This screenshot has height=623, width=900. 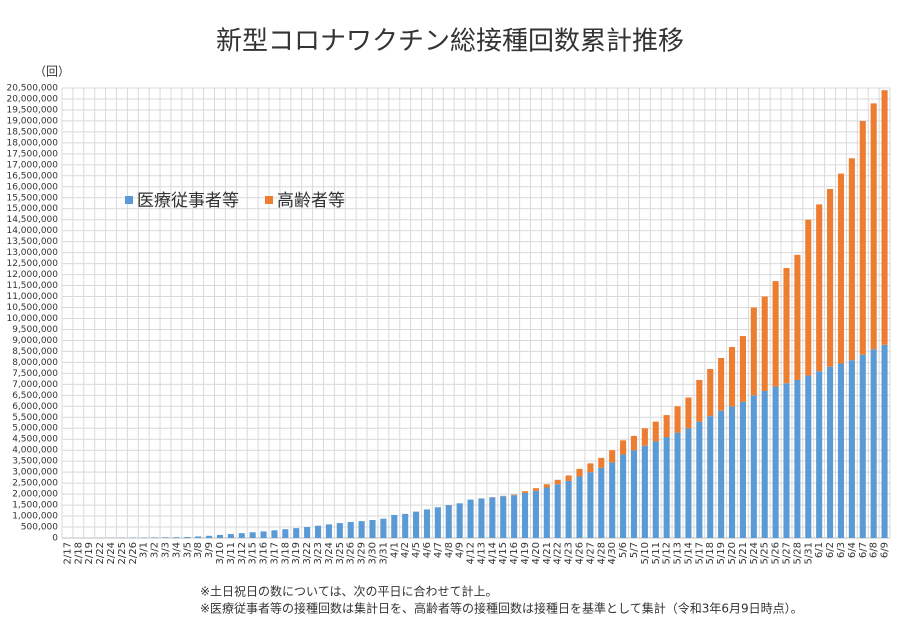 I want to click on y-tick-label: 17,500,000, so click(x=32, y=154).